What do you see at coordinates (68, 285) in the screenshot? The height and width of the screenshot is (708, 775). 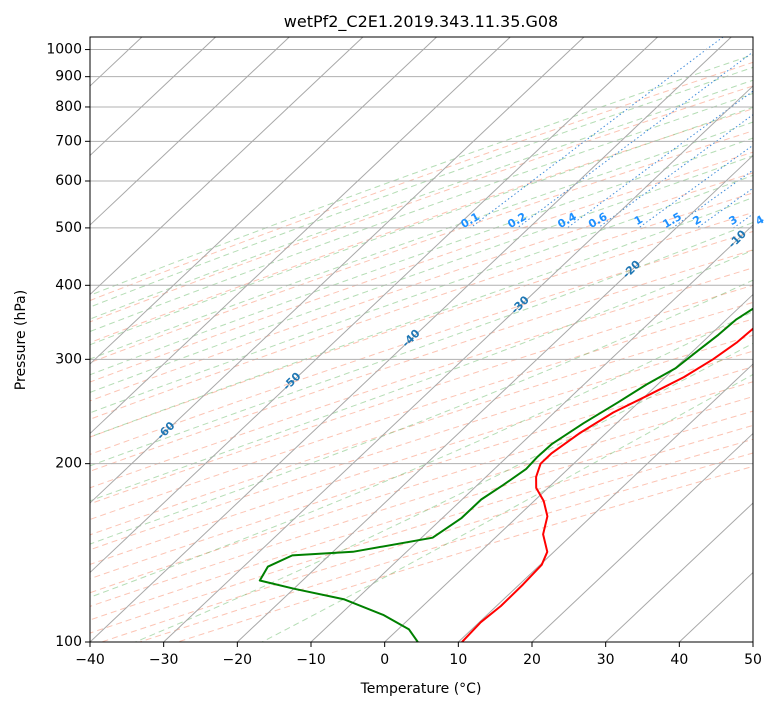 I see `y-tick-label: 400` at bounding box center [68, 285].